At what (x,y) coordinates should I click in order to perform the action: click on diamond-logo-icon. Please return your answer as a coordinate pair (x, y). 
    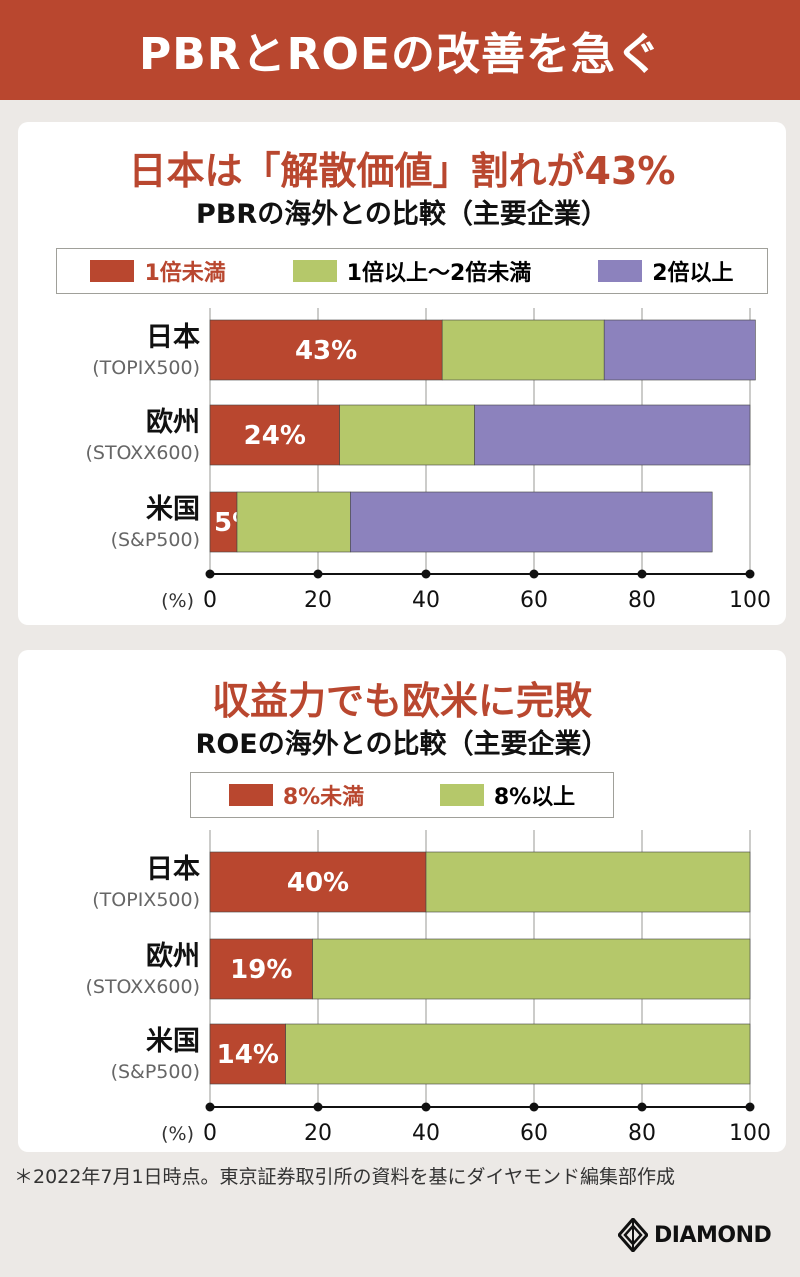
    Looking at the image, I should click on (633, 1235).